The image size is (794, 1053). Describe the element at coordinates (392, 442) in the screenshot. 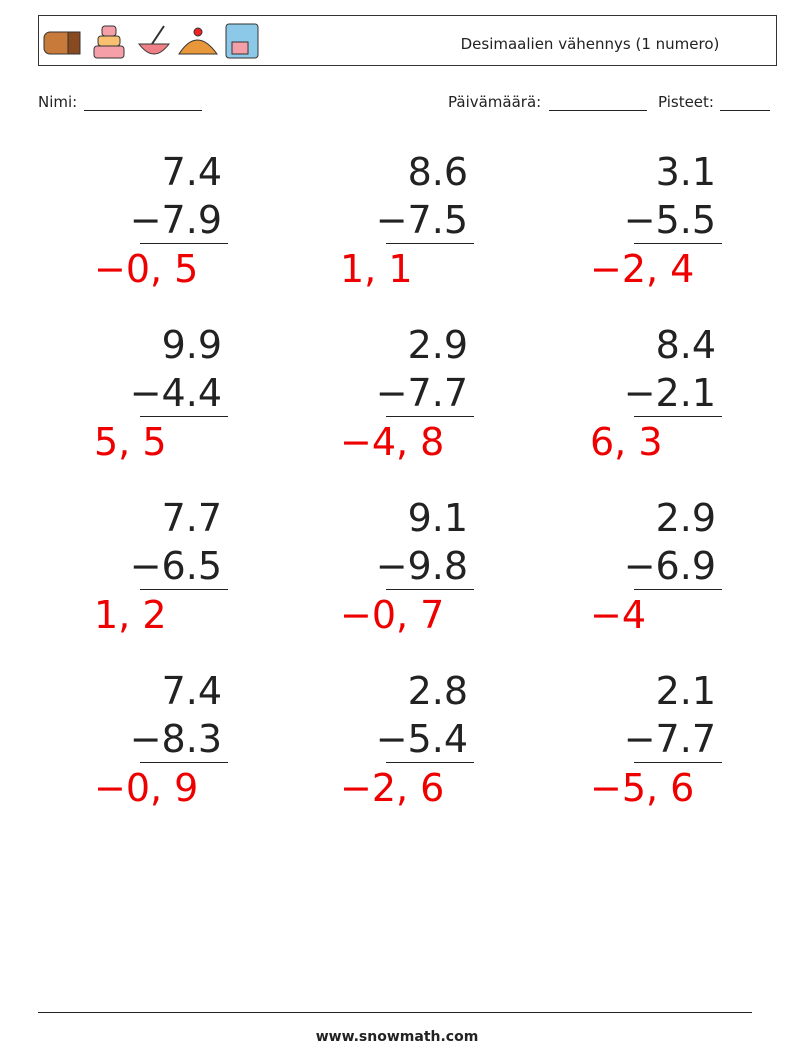

I see `answer: −4, 8` at that location.